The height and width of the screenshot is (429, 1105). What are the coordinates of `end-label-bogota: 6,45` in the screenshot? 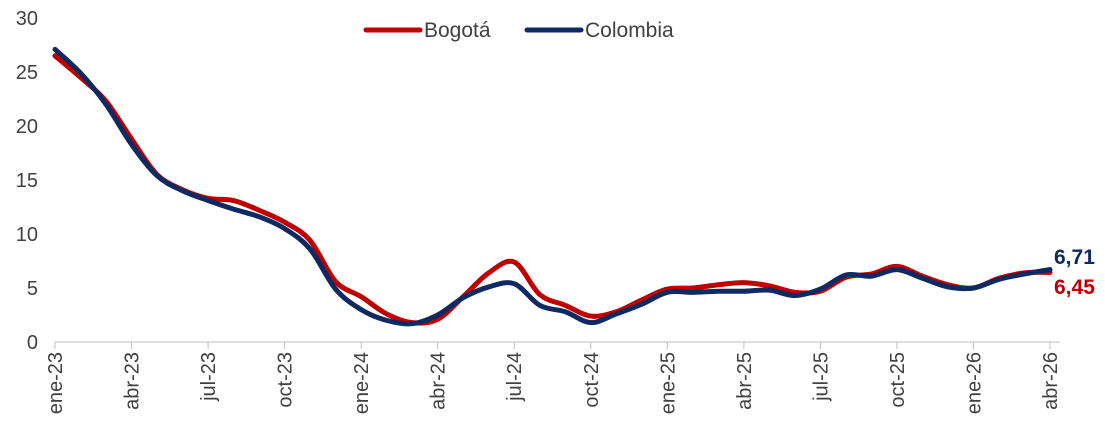 It's located at (1074, 287).